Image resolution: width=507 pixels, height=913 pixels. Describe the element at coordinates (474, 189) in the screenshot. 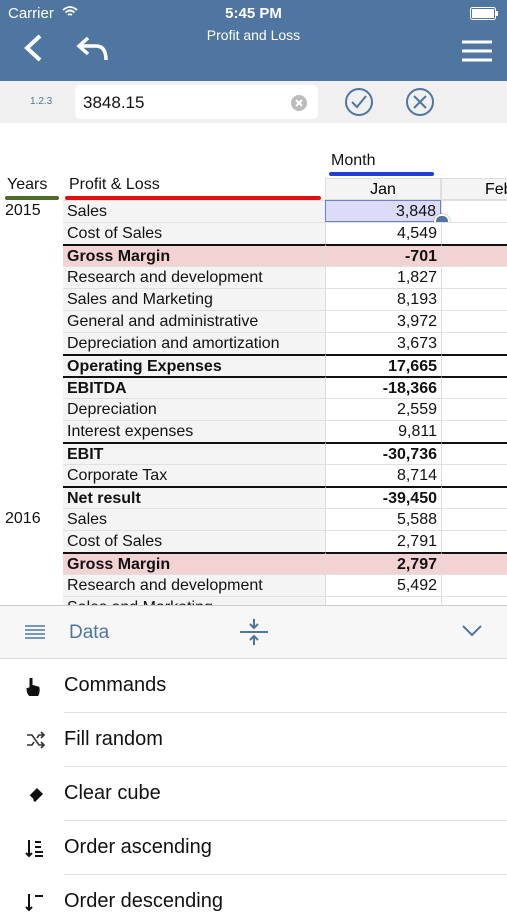

I see `column-header: Feb` at that location.